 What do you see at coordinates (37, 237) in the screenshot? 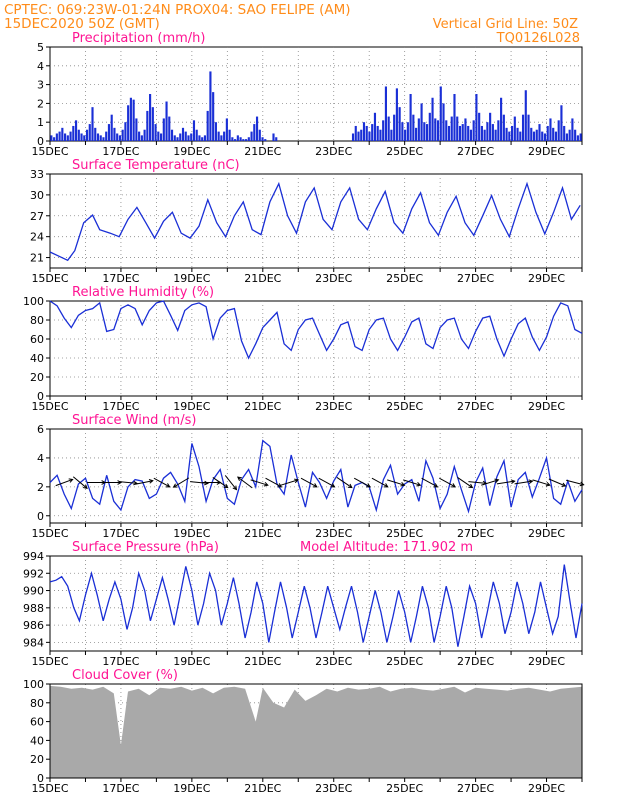
I see `temperature-ytick-label: 24` at bounding box center [37, 237].